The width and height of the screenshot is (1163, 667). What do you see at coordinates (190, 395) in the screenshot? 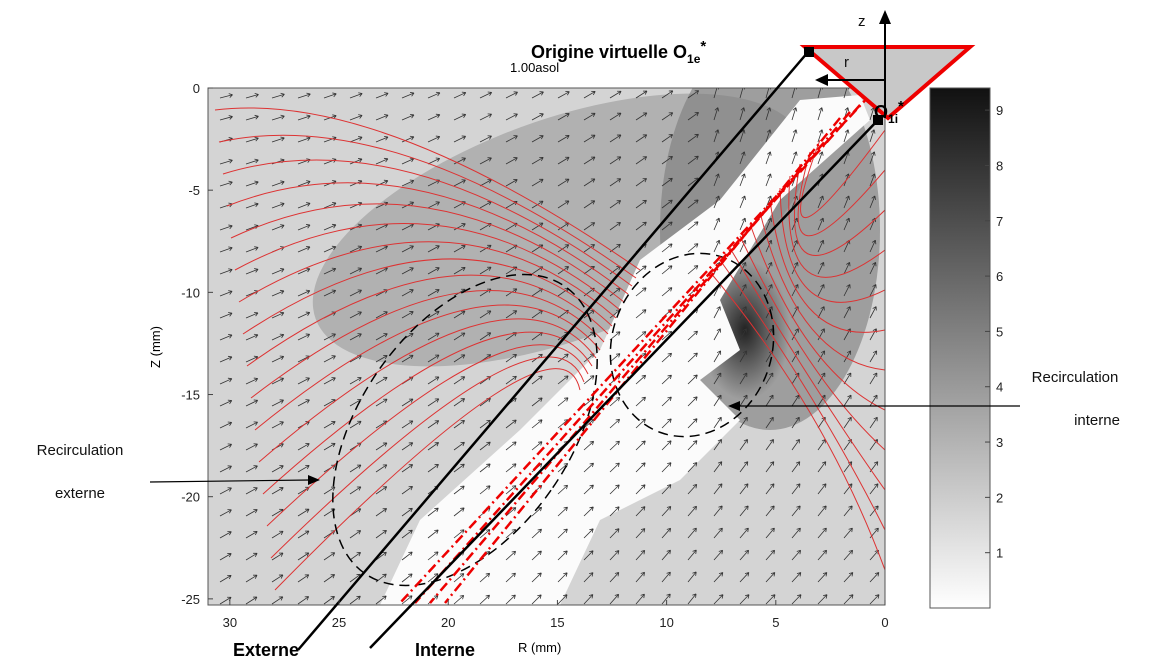
I see `y-tick-label: -15` at bounding box center [190, 395].